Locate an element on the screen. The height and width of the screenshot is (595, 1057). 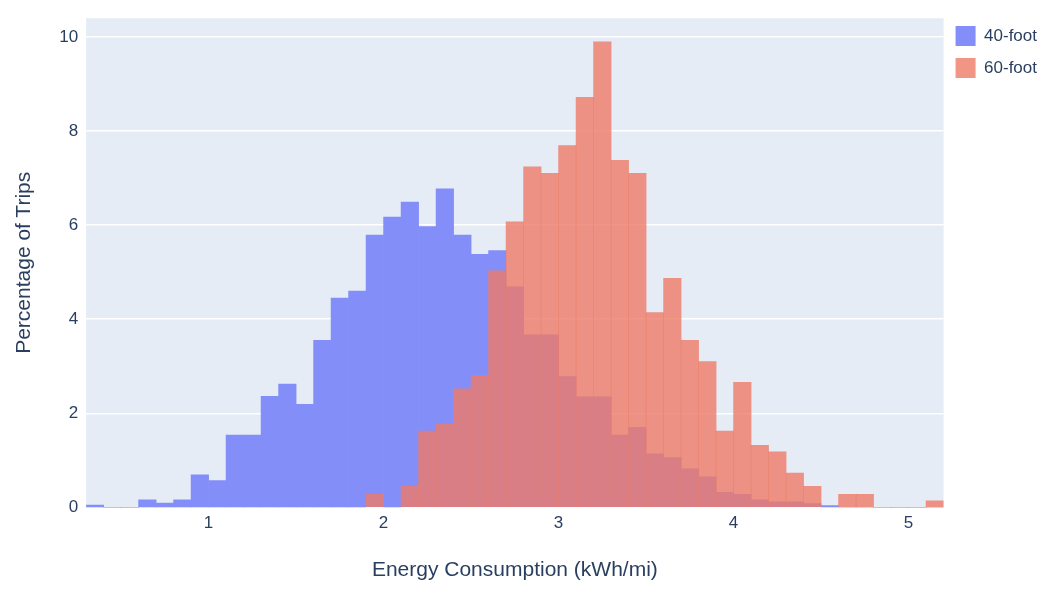
x-tick-label: 1 is located at coordinates (208, 523).